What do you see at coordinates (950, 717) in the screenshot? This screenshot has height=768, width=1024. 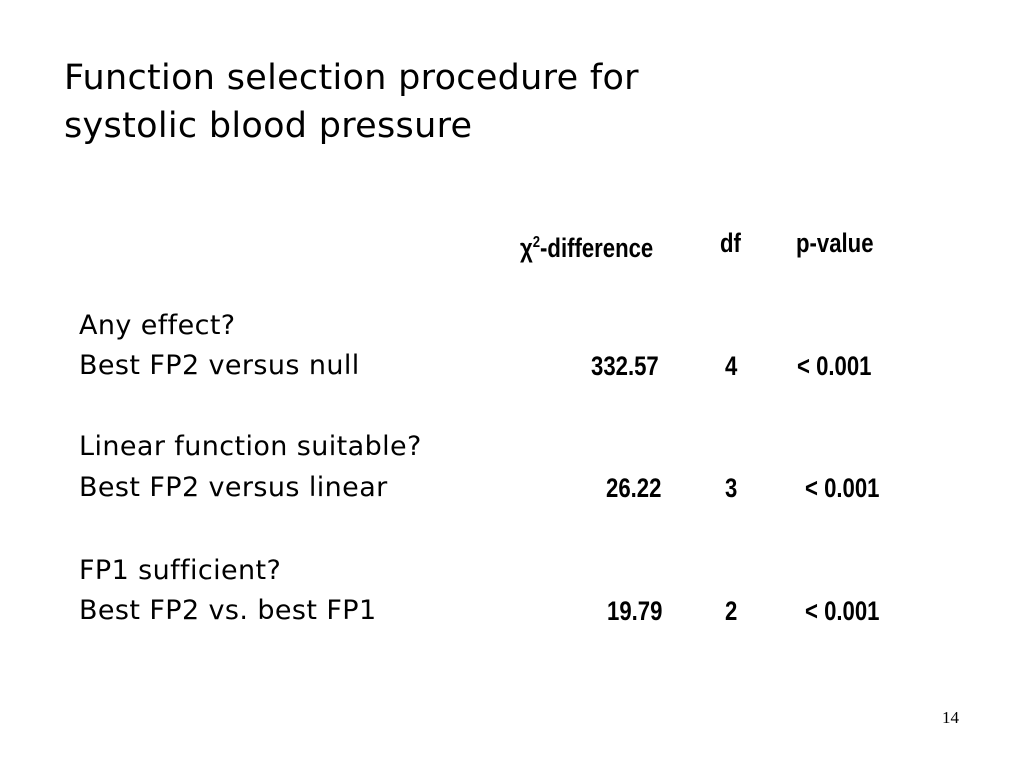 I see `page-number: 14` at bounding box center [950, 717].